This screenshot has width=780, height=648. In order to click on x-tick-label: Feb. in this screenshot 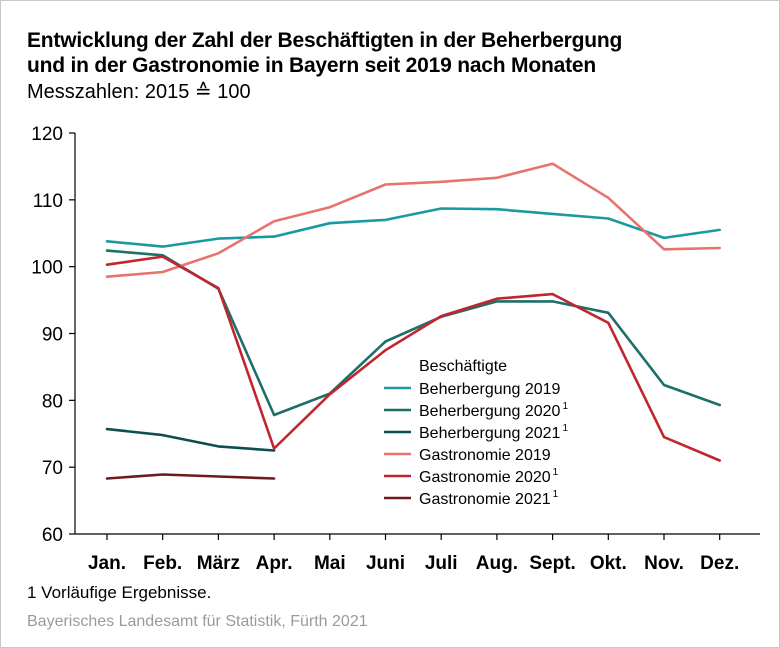, I will do `click(162, 563)`.